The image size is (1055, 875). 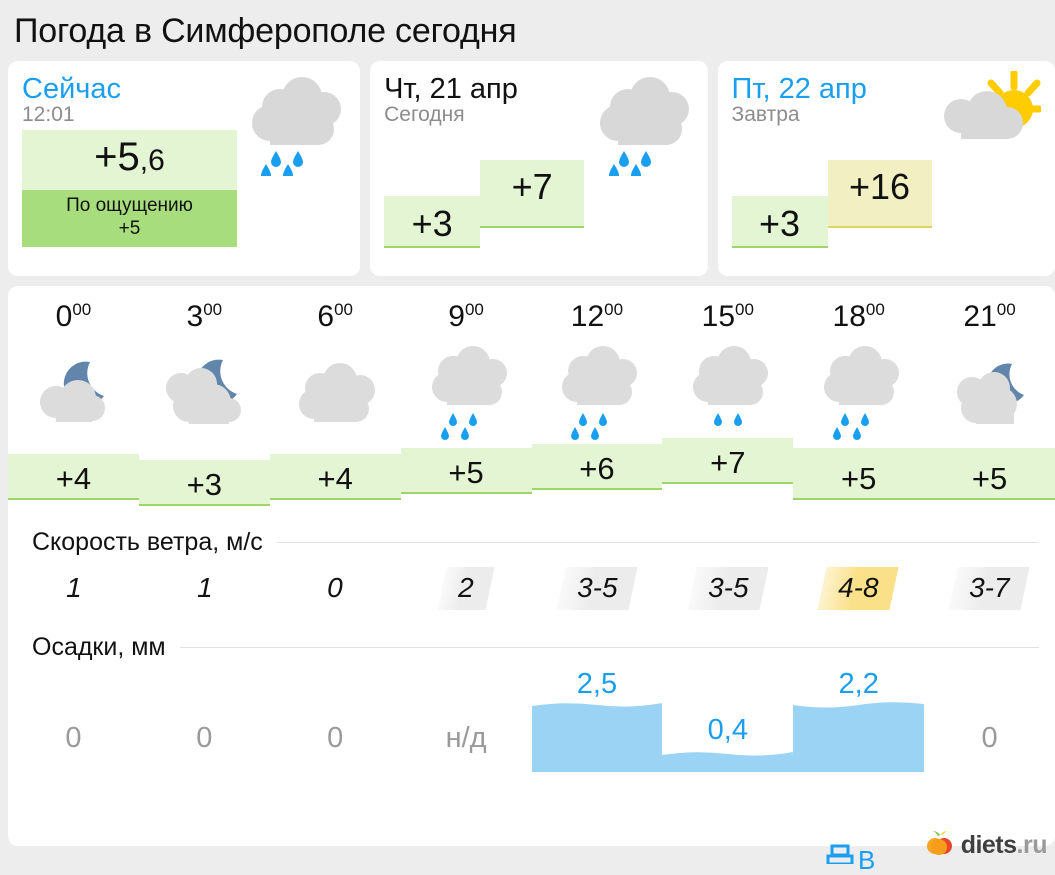 I want to click on precipitation-section-label: Осадки, мм, so click(x=99, y=647).